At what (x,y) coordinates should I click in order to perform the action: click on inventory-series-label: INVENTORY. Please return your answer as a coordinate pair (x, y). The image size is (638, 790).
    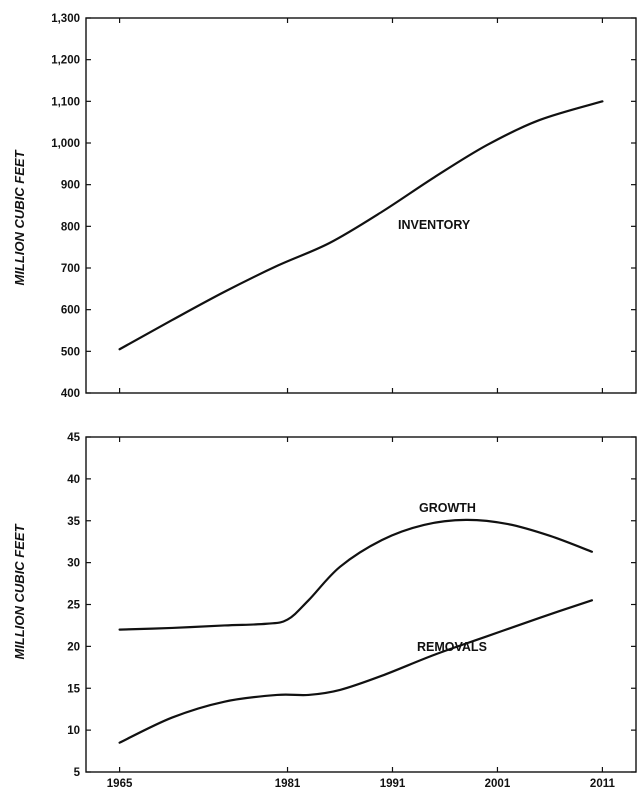
    Looking at the image, I should click on (434, 225).